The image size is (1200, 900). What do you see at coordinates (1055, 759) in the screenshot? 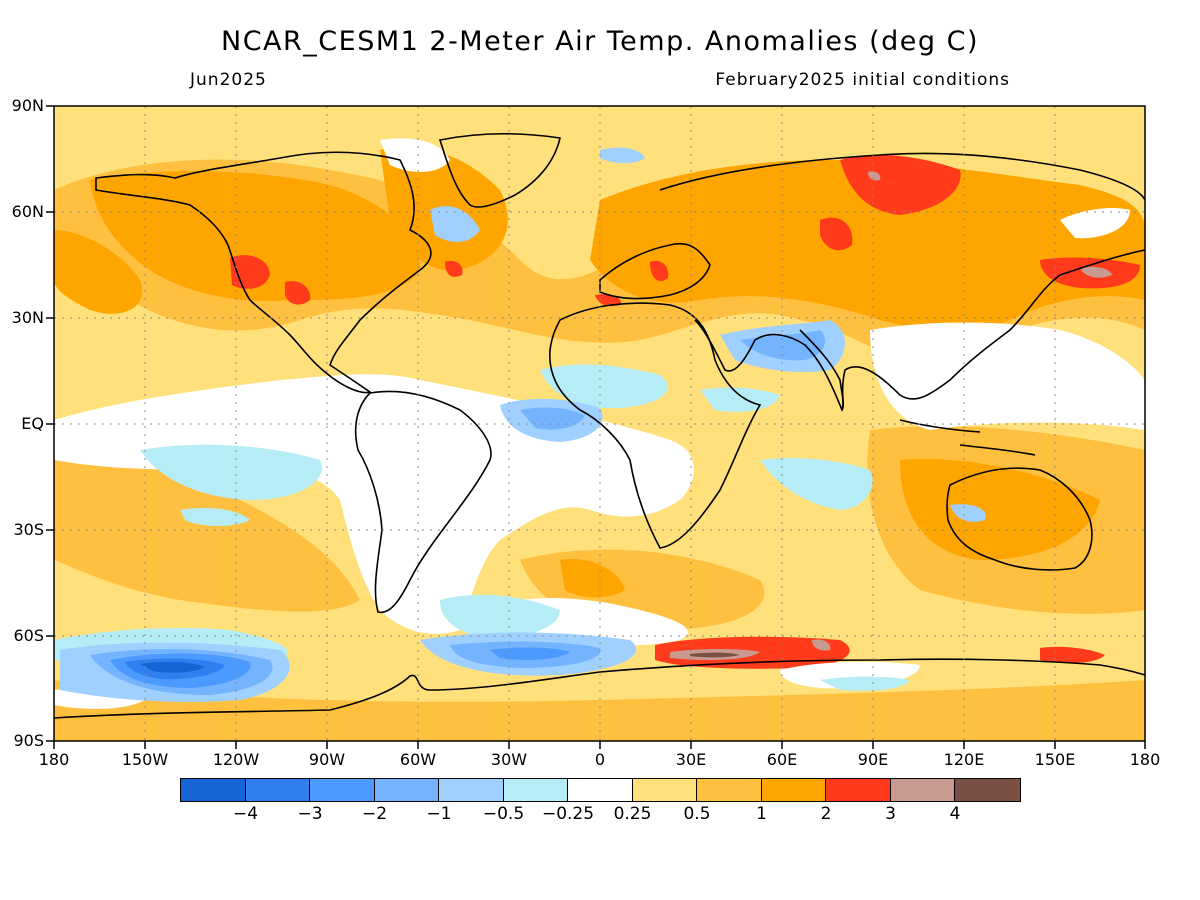
I see `lon-label: 150E` at bounding box center [1055, 759].